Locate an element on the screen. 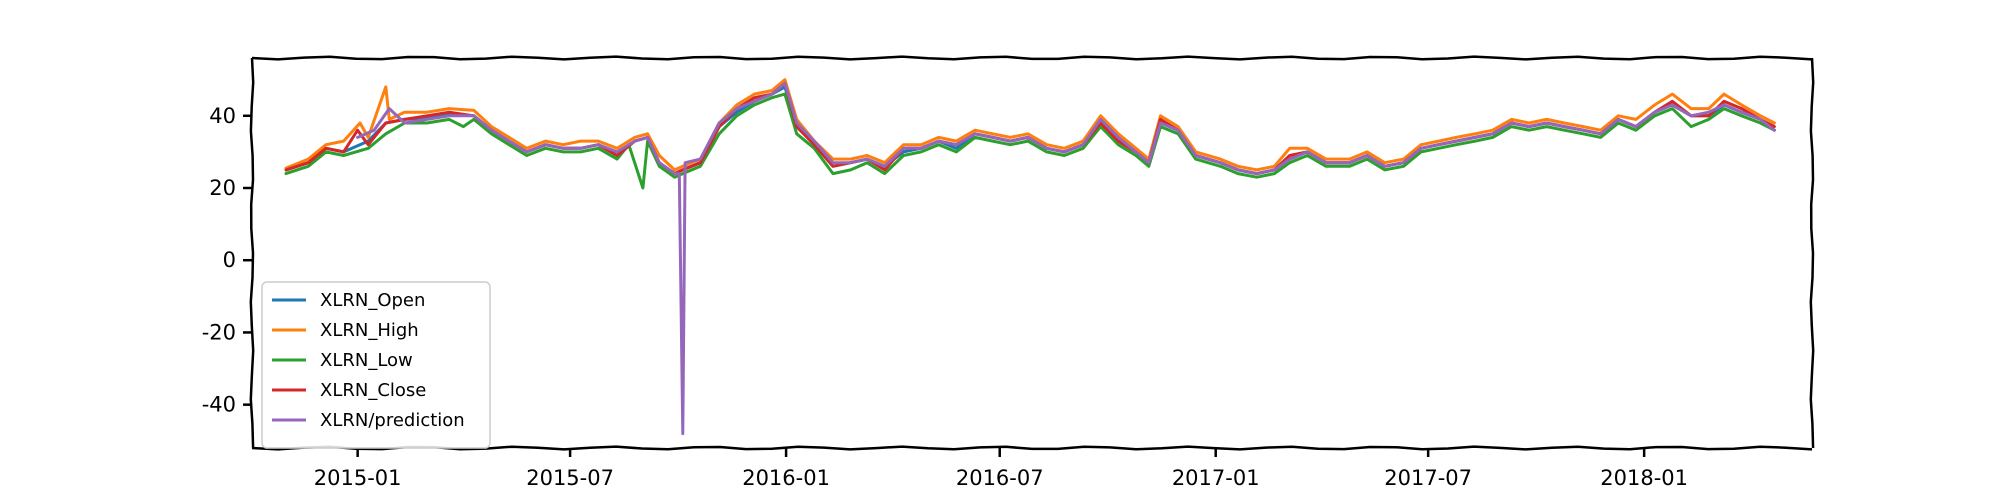 This screenshot has height=500, width=2000. legend-label-xlrn-high: XLRN_High is located at coordinates (369, 330).